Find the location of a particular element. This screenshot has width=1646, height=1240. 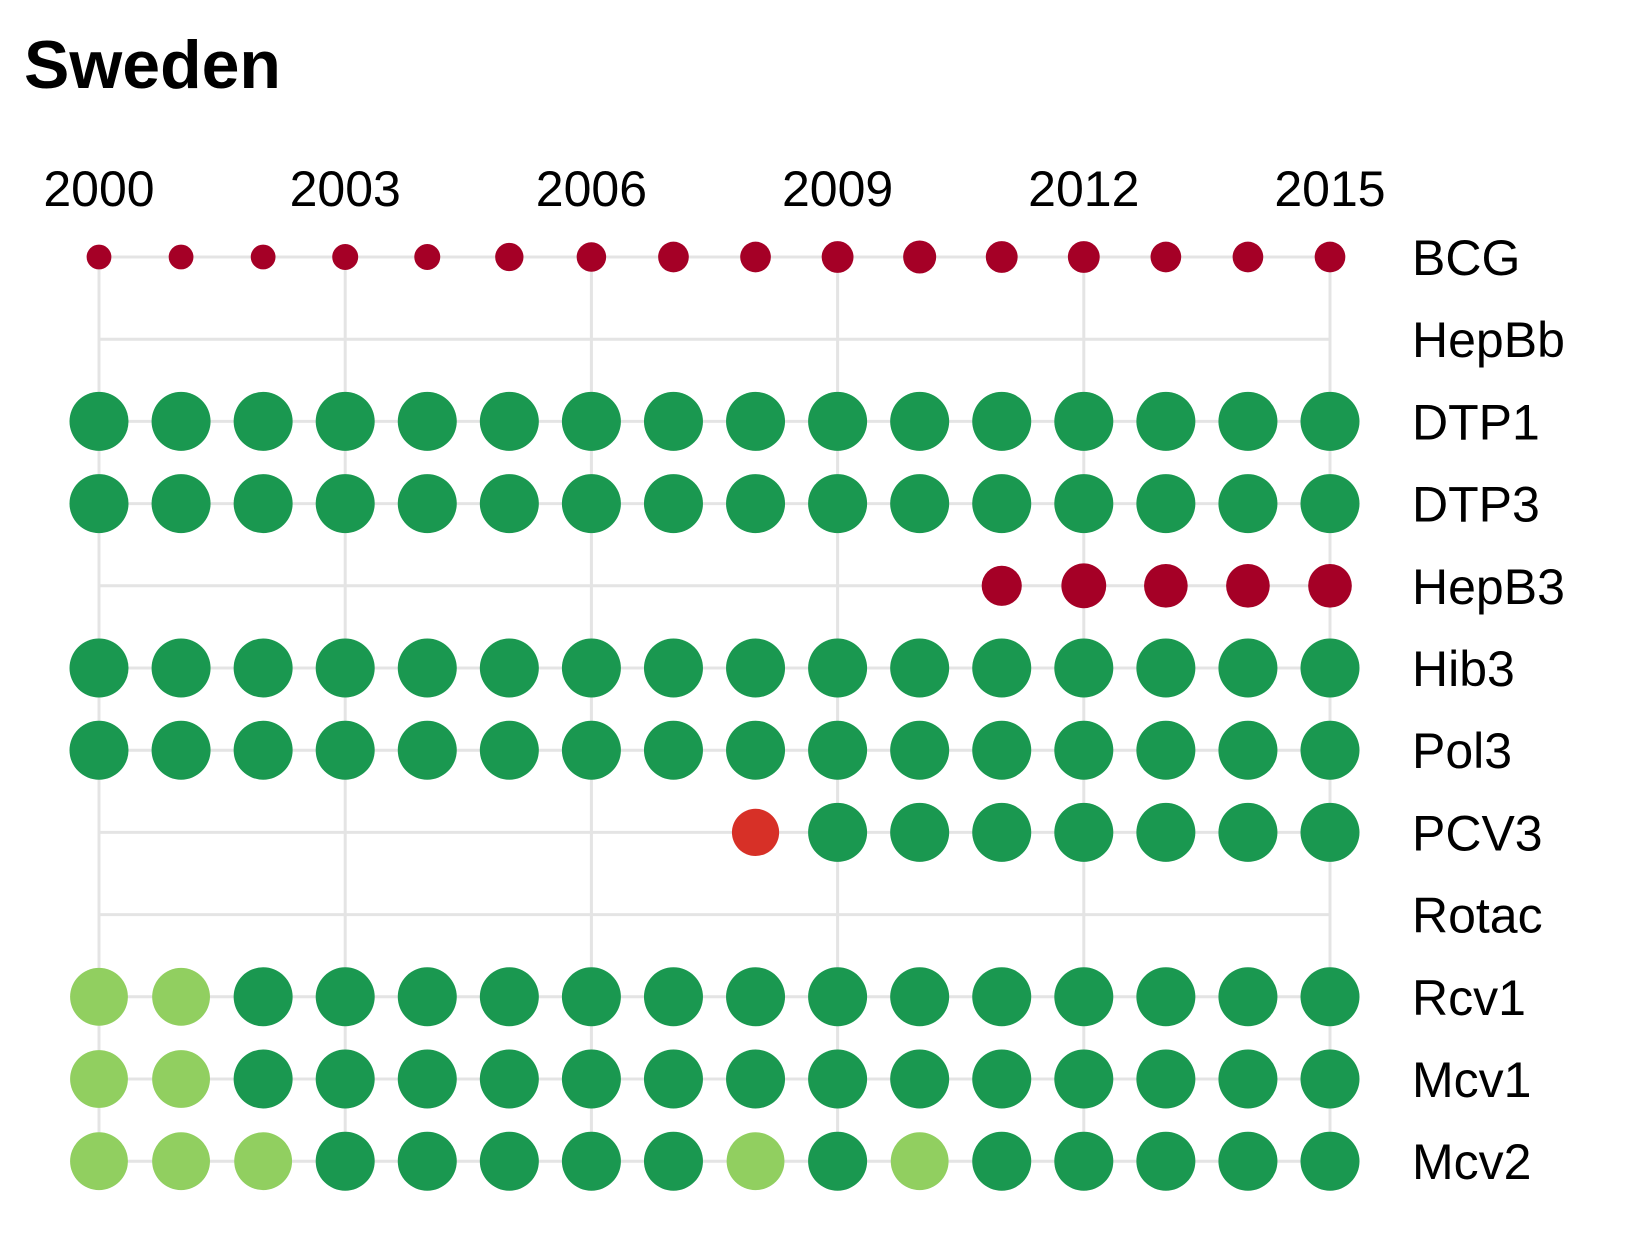

point-rcv1-2003 is located at coordinates (345, 997).